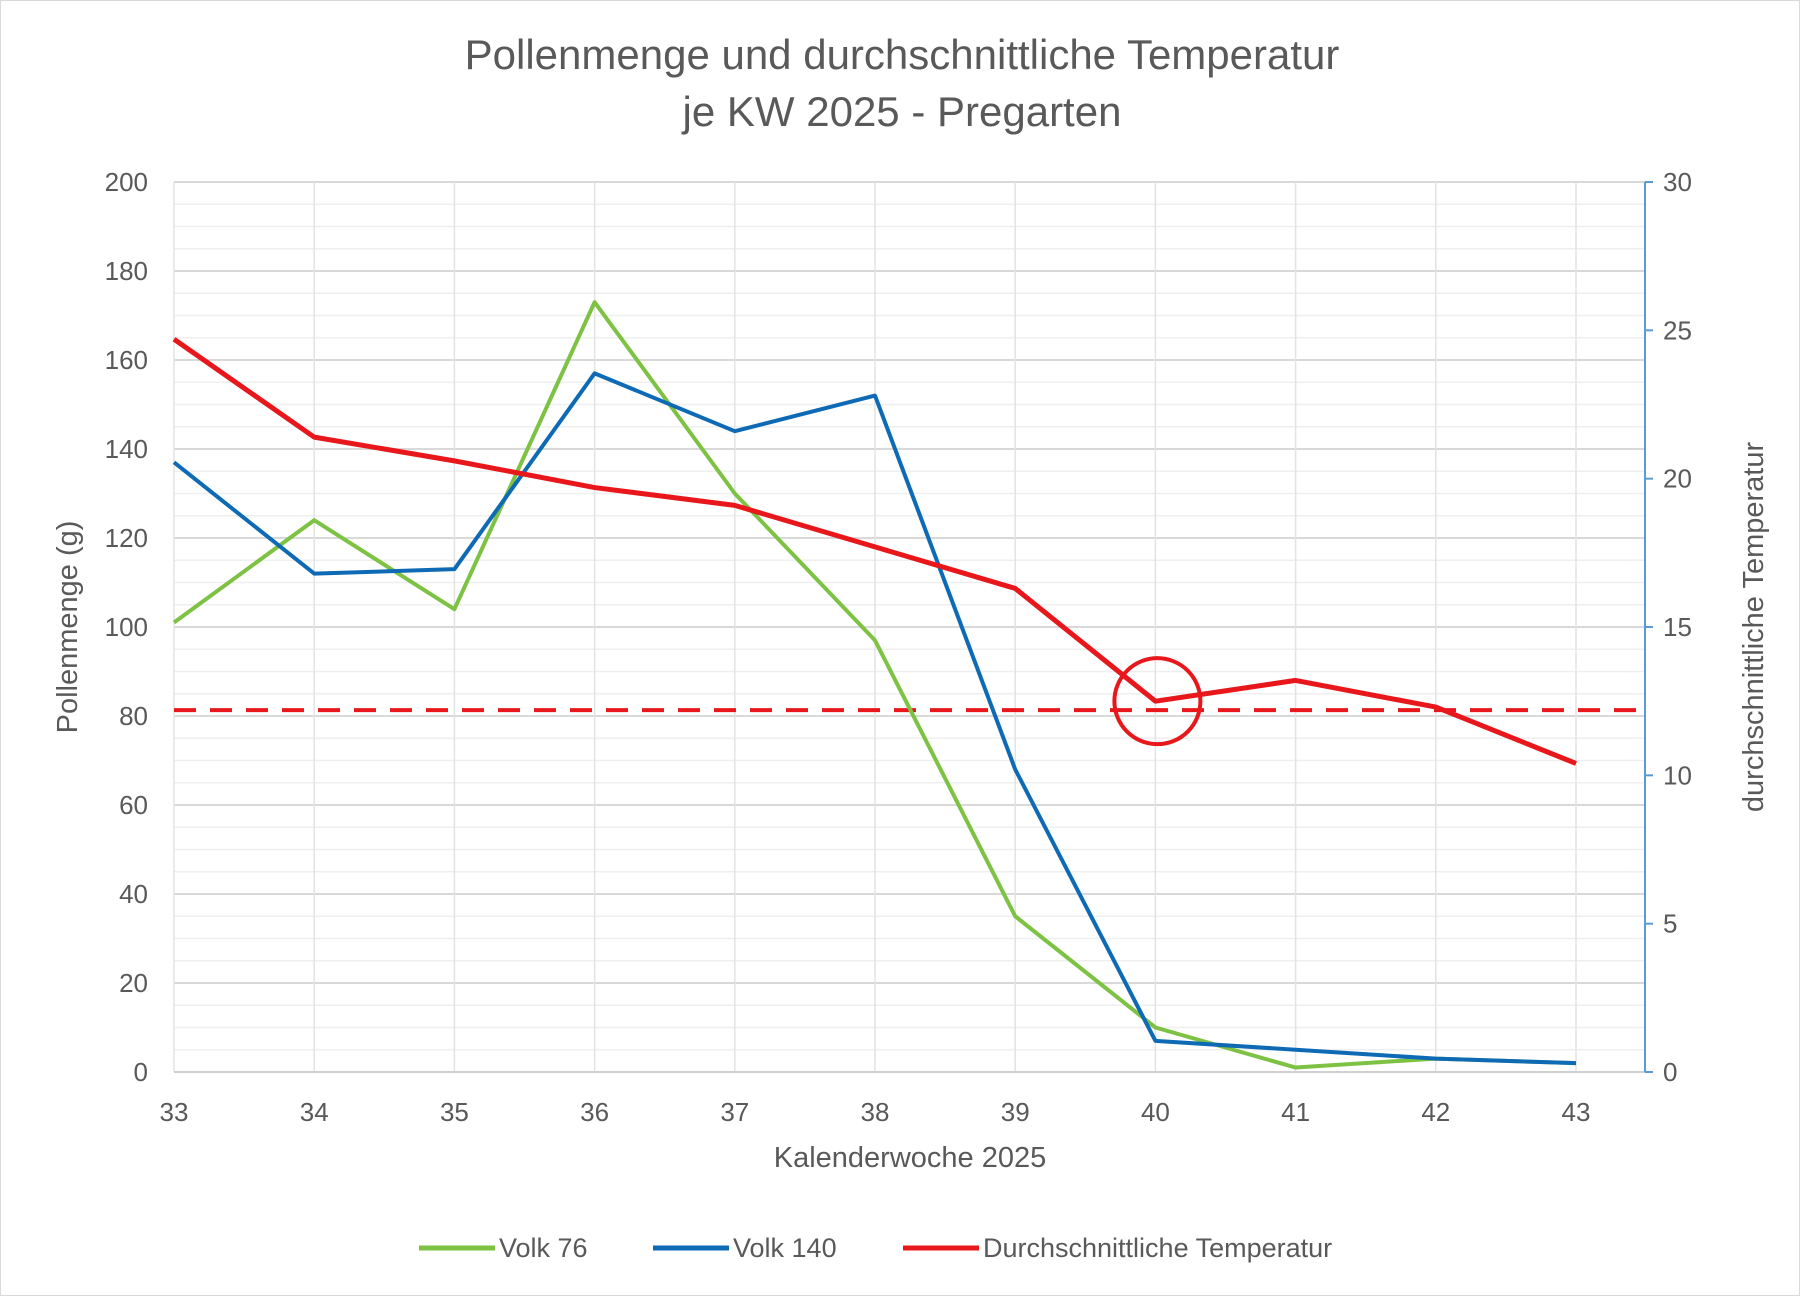 This screenshot has height=1302, width=1800. Describe the element at coordinates (133, 983) in the screenshot. I see `y-tick-label: 20` at that location.